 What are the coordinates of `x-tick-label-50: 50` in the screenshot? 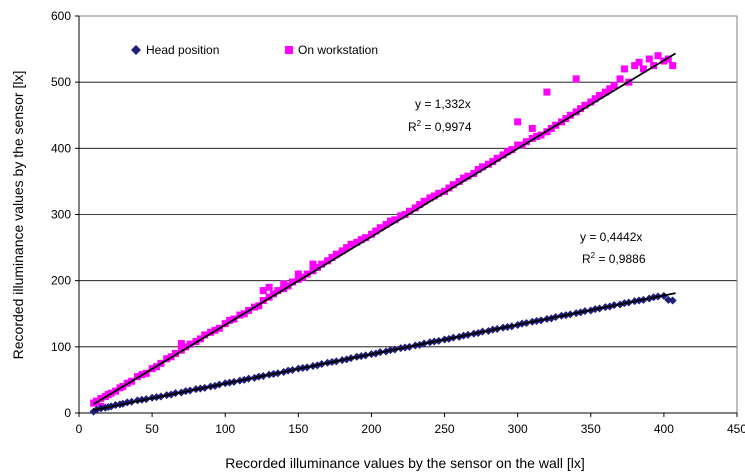 It's located at (152, 429).